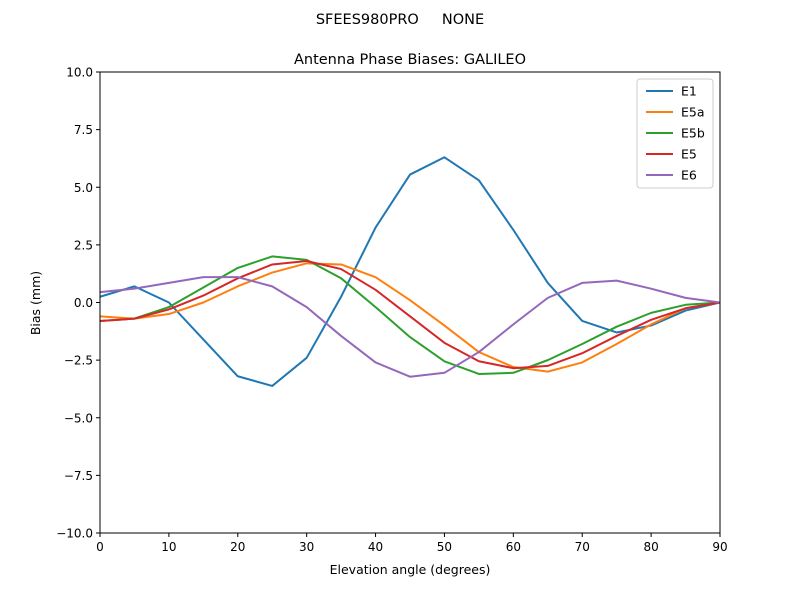 The height and width of the screenshot is (604, 800). What do you see at coordinates (74, 534) in the screenshot?
I see `y-tick-label: −10.0` at bounding box center [74, 534].